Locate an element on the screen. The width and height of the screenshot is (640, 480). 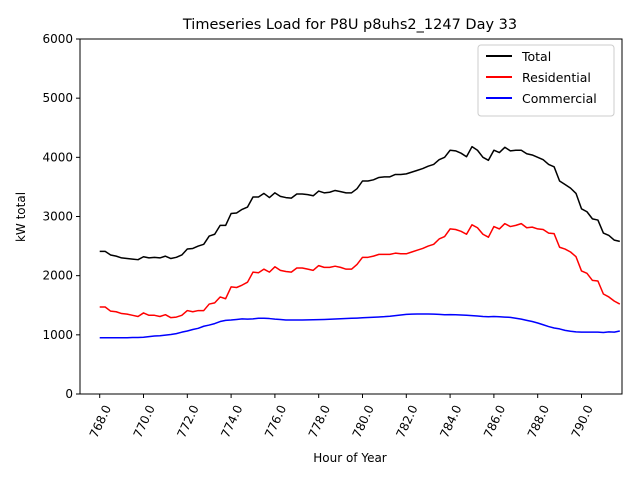
x-tick-label: 774.0 is located at coordinates (231, 421).